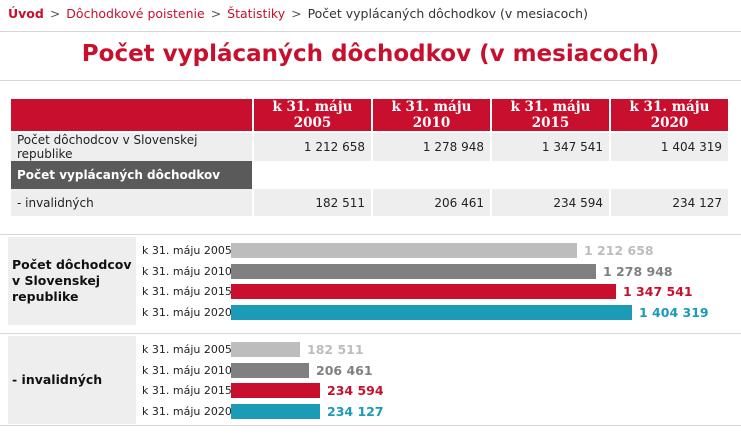 The image size is (741, 435). Describe the element at coordinates (431, 116) in the screenshot. I see `header-2010: k 31. máju 2010` at that location.